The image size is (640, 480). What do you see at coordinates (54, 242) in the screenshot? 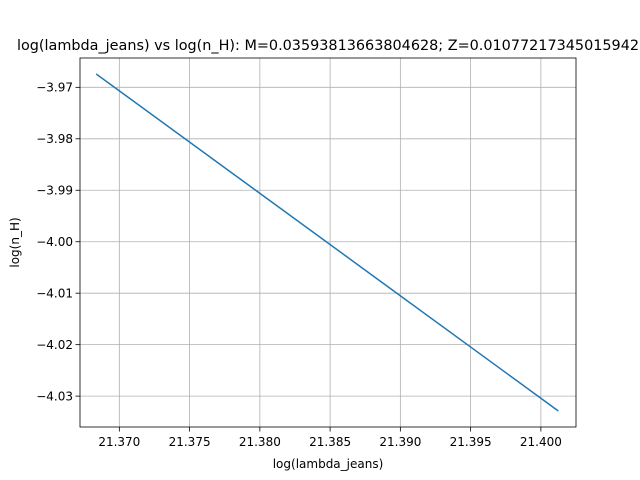
I see `y-tick-label: −4.00` at bounding box center [54, 242].